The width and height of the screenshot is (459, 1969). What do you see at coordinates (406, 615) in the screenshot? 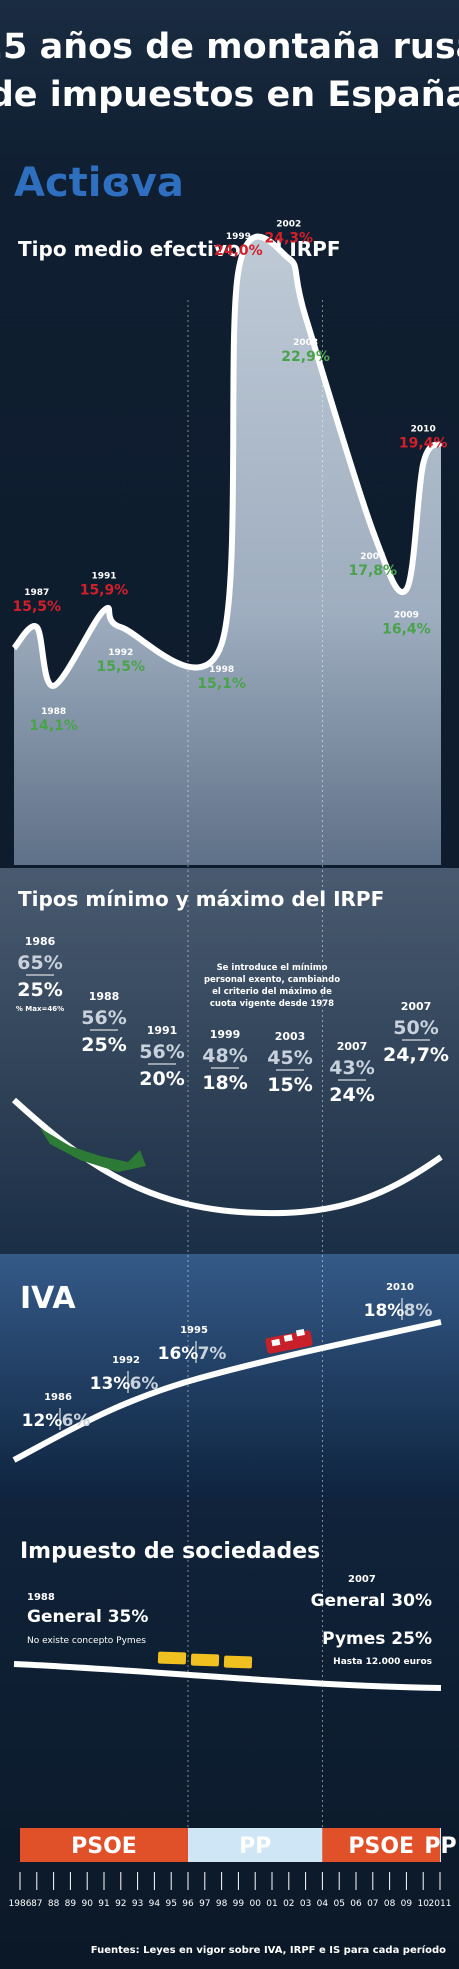
I see `irpf-year-2009: 2009` at bounding box center [406, 615].